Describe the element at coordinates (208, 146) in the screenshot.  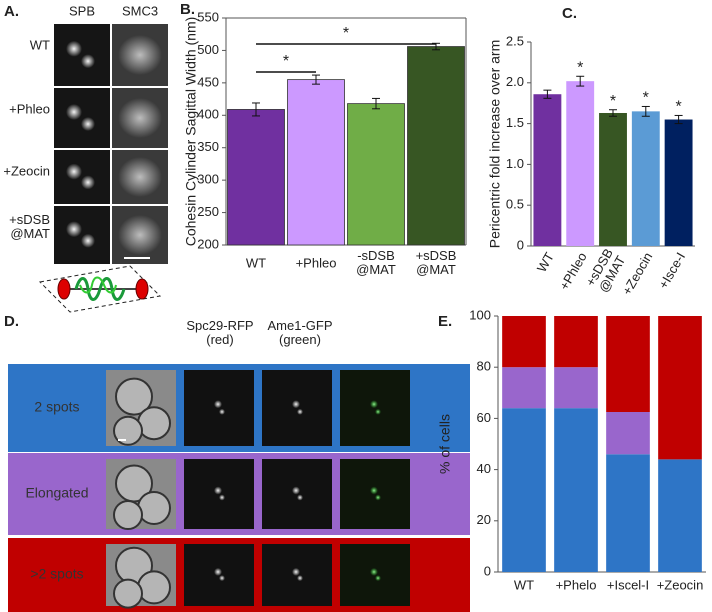
I see `y-tick-label: 350` at that location.